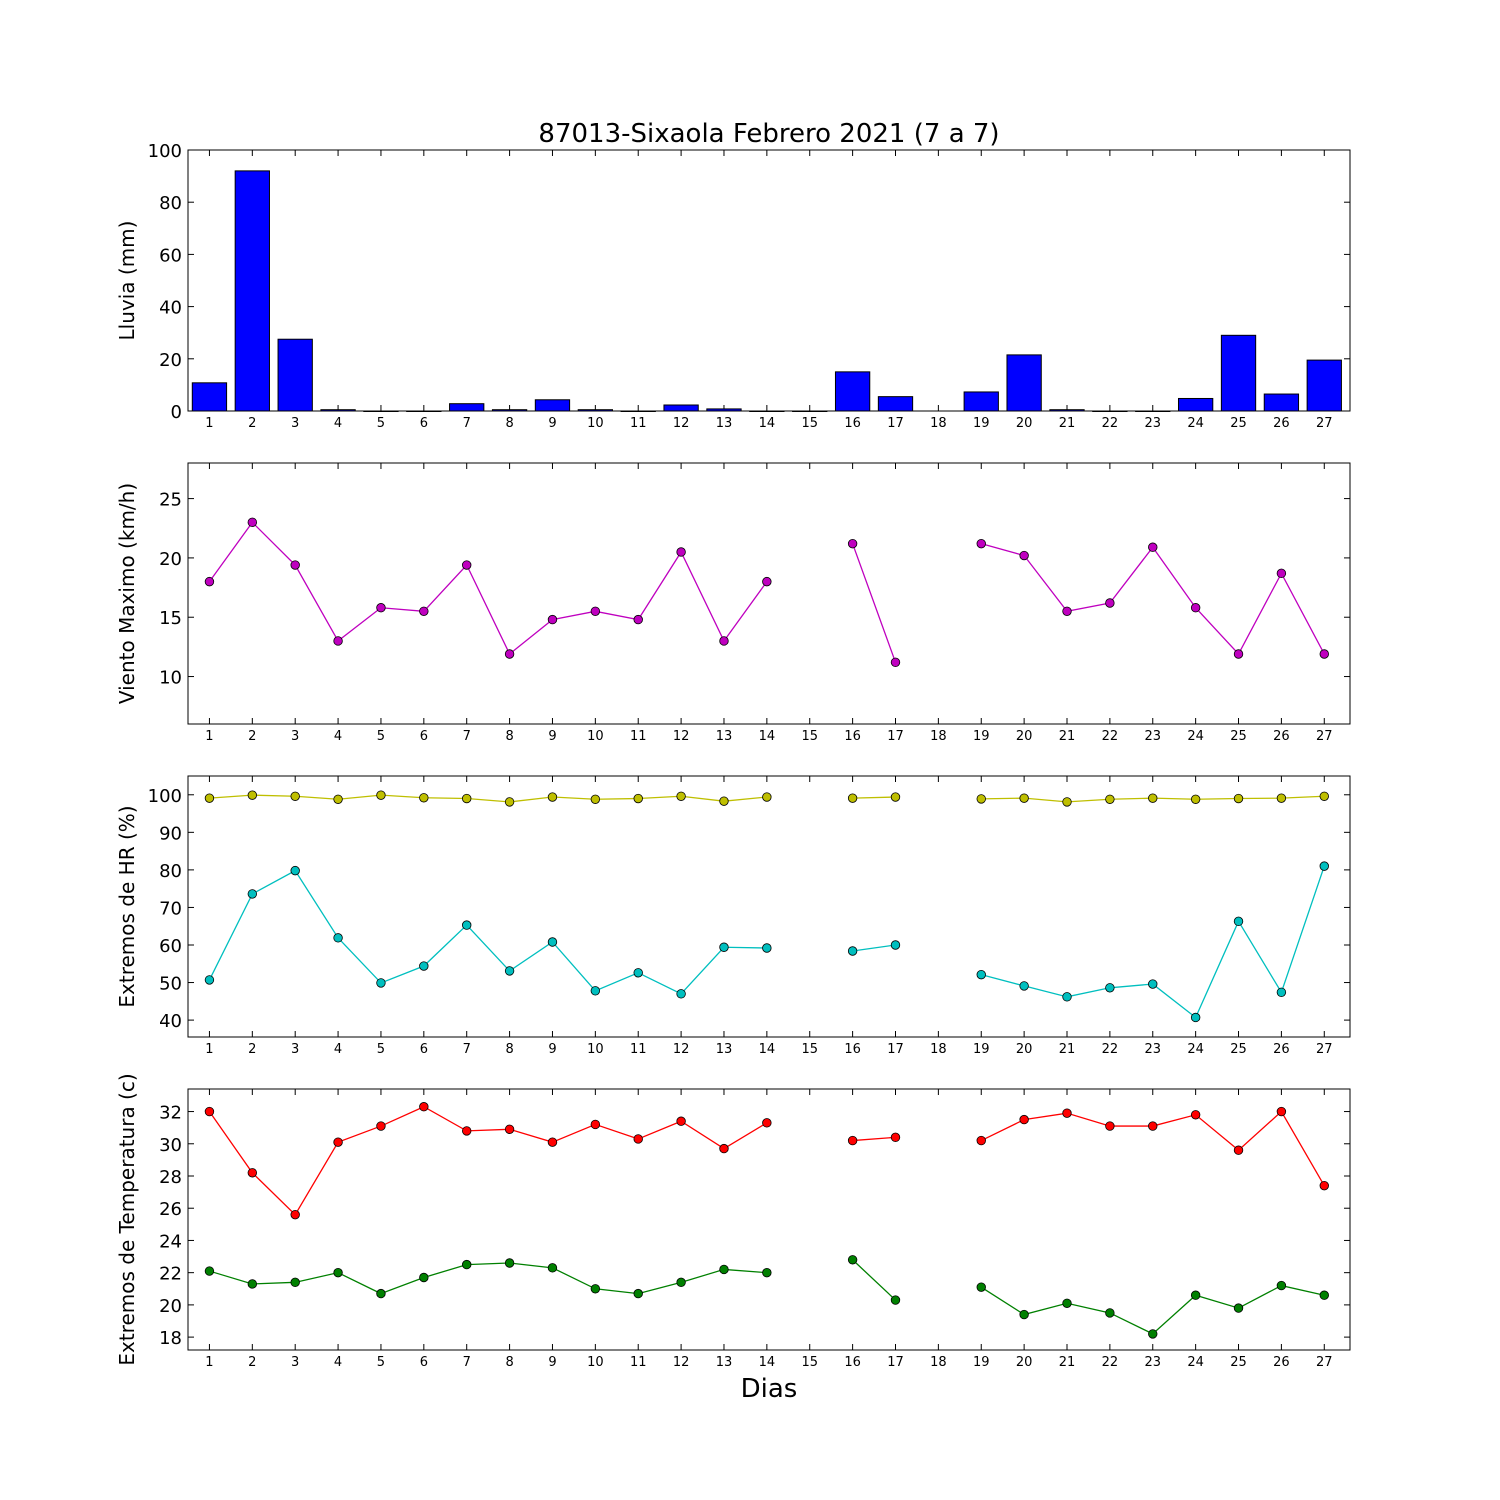  What do you see at coordinates (769, 593) in the screenshot?
I see `wind-plot-frame` at bounding box center [769, 593].